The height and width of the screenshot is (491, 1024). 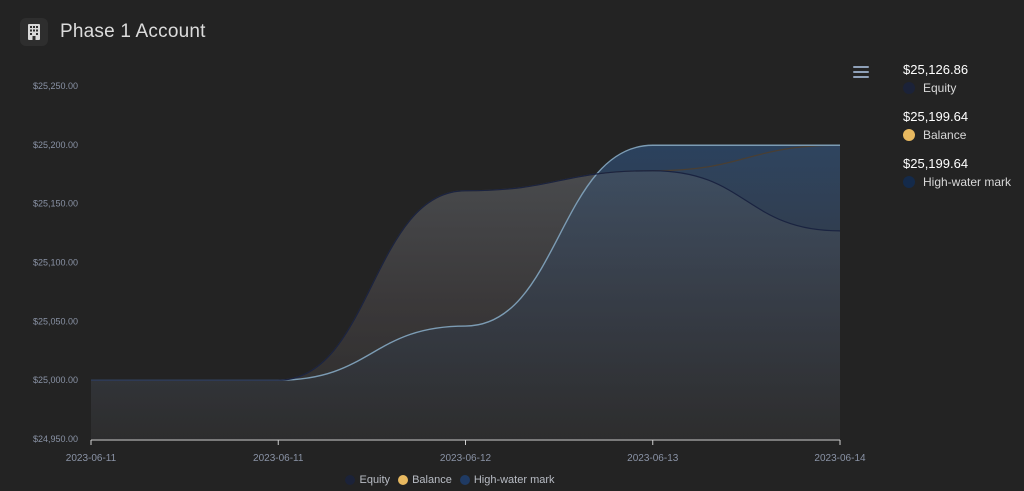 What do you see at coordinates (909, 182) in the screenshot?
I see `hwm-dot-icon` at bounding box center [909, 182].